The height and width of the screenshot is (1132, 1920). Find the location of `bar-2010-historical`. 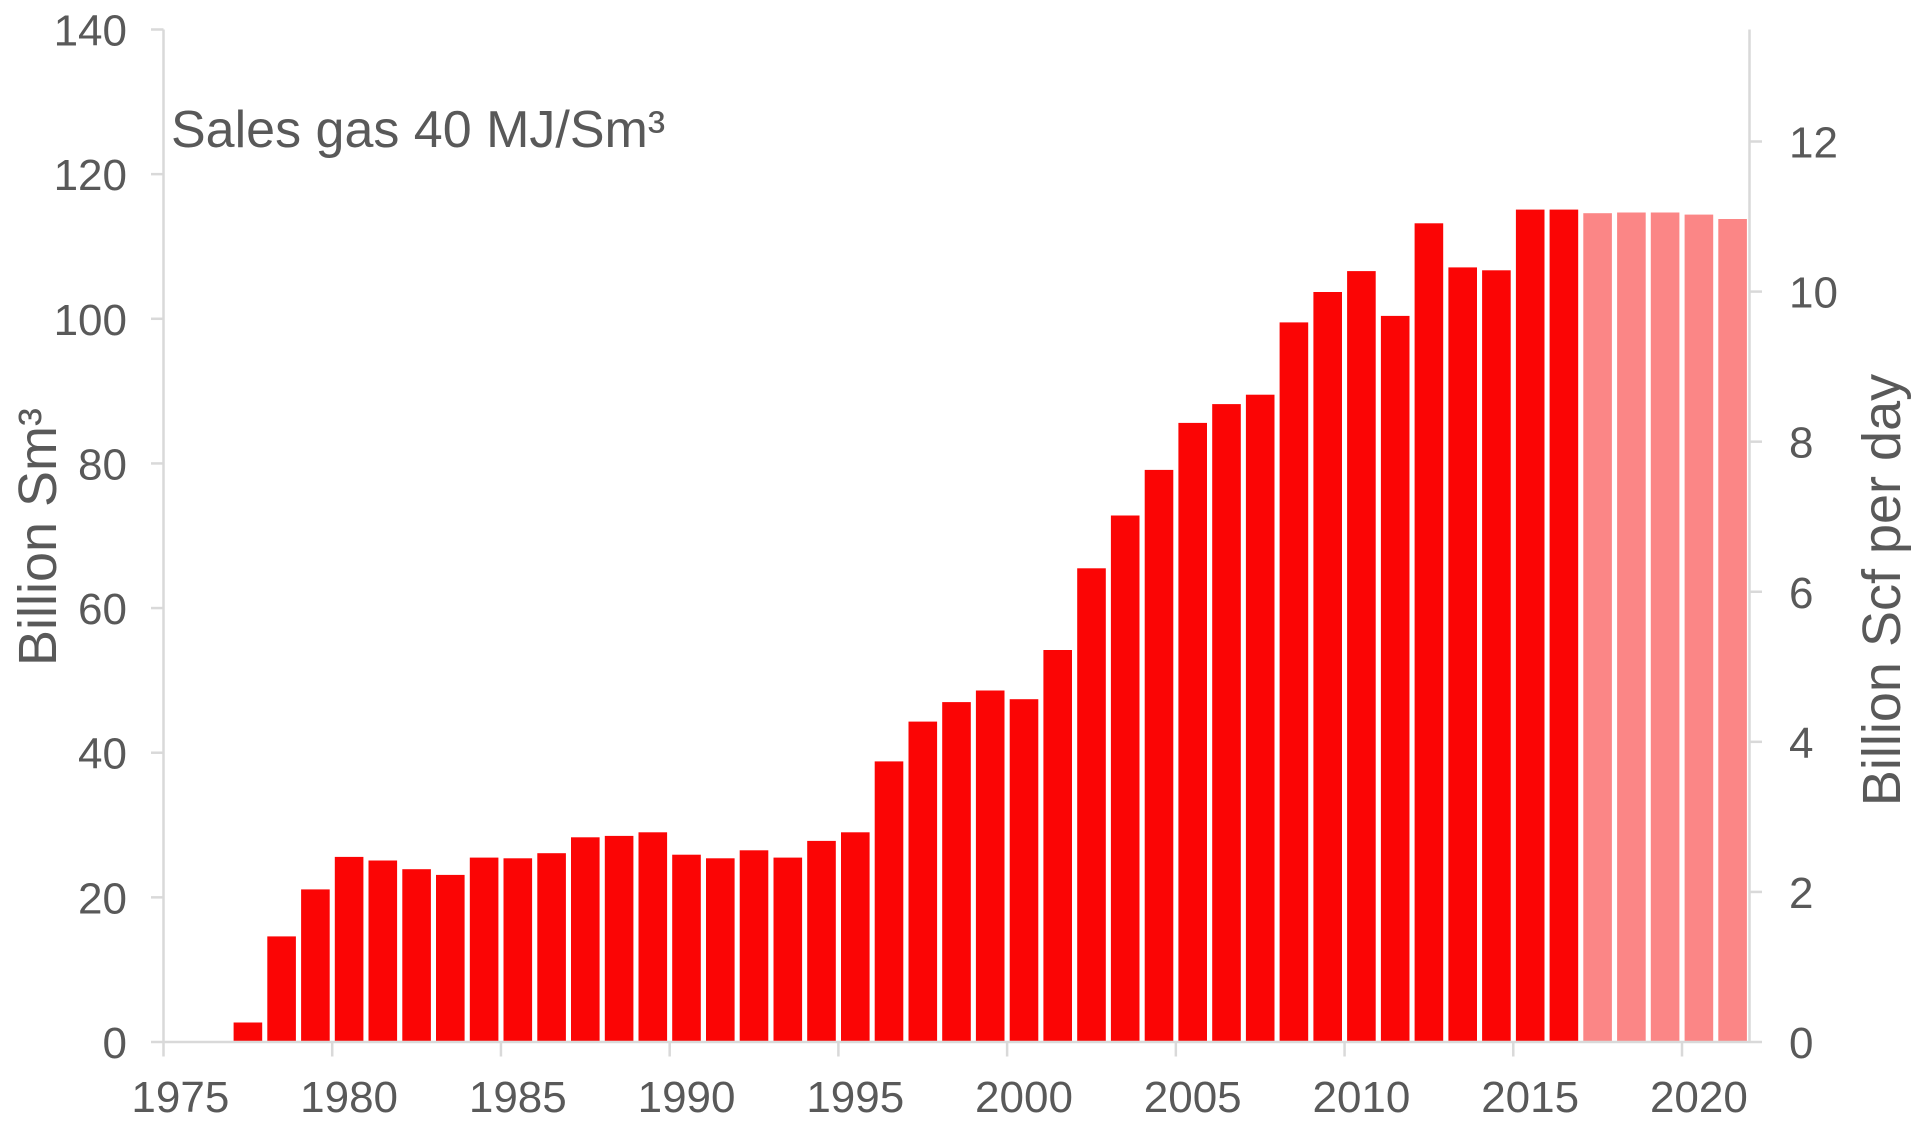

bar-2010-historical is located at coordinates (1361, 657).